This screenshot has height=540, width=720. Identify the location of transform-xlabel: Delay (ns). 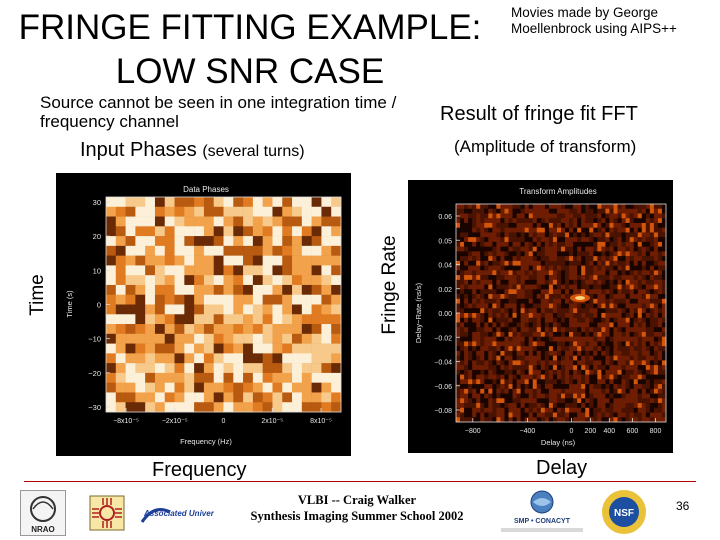
(558, 442).